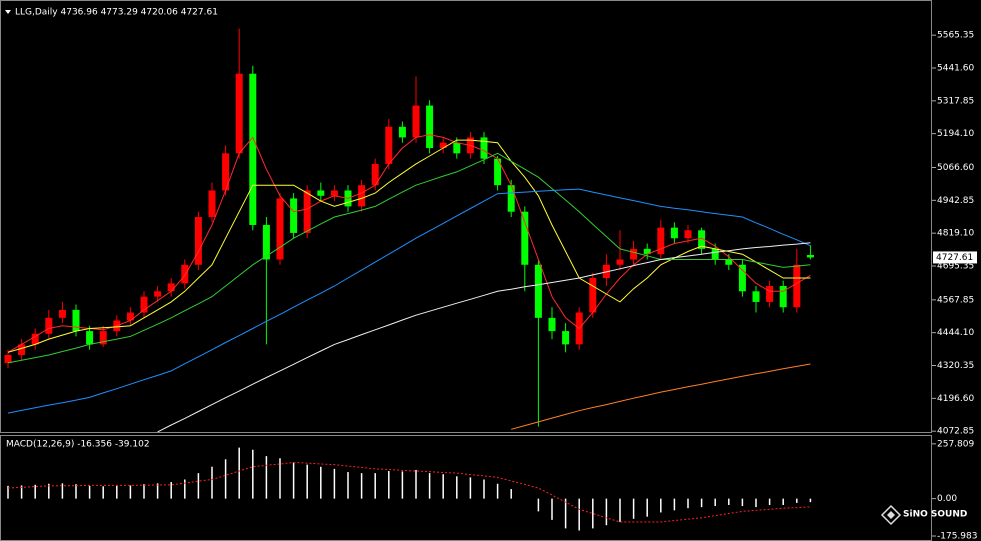 Image resolution: width=981 pixels, height=541 pixels. What do you see at coordinates (8, 12) in the screenshot?
I see `menu-triangle` at bounding box center [8, 12].